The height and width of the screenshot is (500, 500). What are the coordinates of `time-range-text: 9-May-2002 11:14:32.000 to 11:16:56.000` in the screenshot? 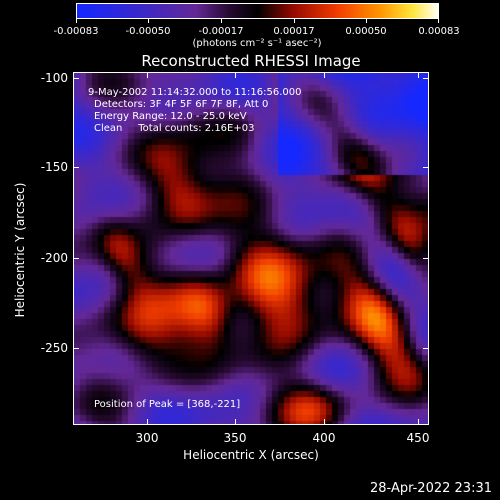 It's located at (195, 92).